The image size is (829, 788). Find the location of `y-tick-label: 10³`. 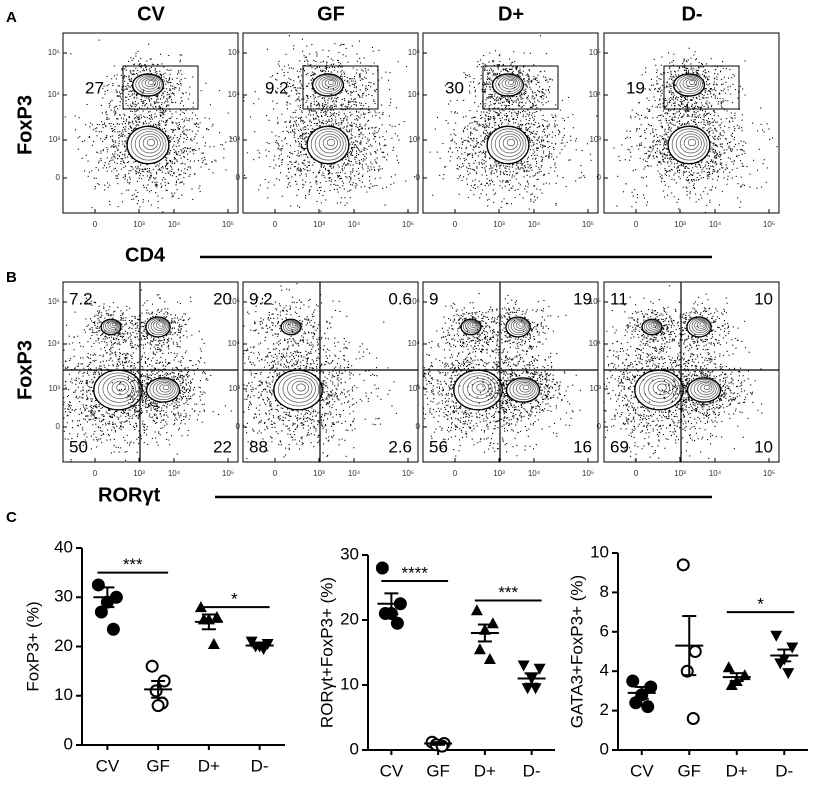

y-tick-label: 10³ is located at coordinates (54, 139).